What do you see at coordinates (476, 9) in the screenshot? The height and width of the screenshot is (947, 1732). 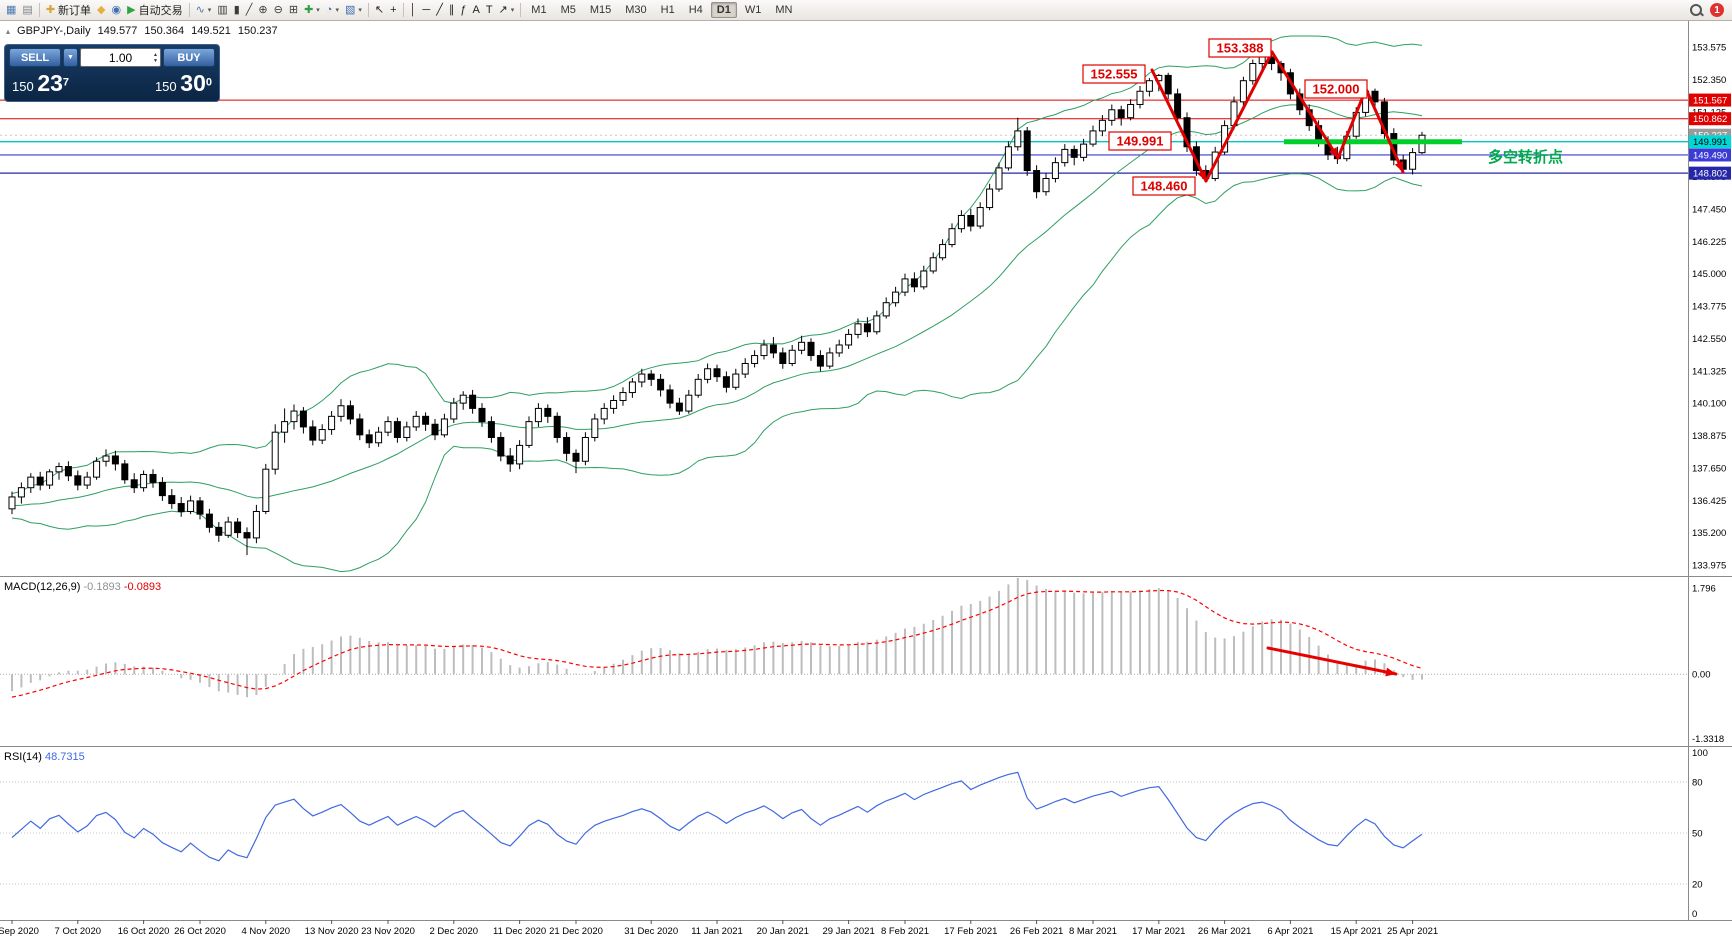 I see `text-icon: A` at bounding box center [476, 9].